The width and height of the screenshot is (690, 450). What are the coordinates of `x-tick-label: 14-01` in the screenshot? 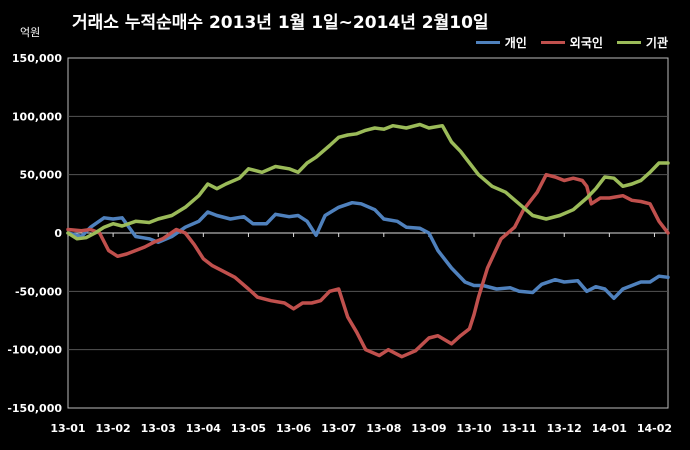 It's located at (609, 428).